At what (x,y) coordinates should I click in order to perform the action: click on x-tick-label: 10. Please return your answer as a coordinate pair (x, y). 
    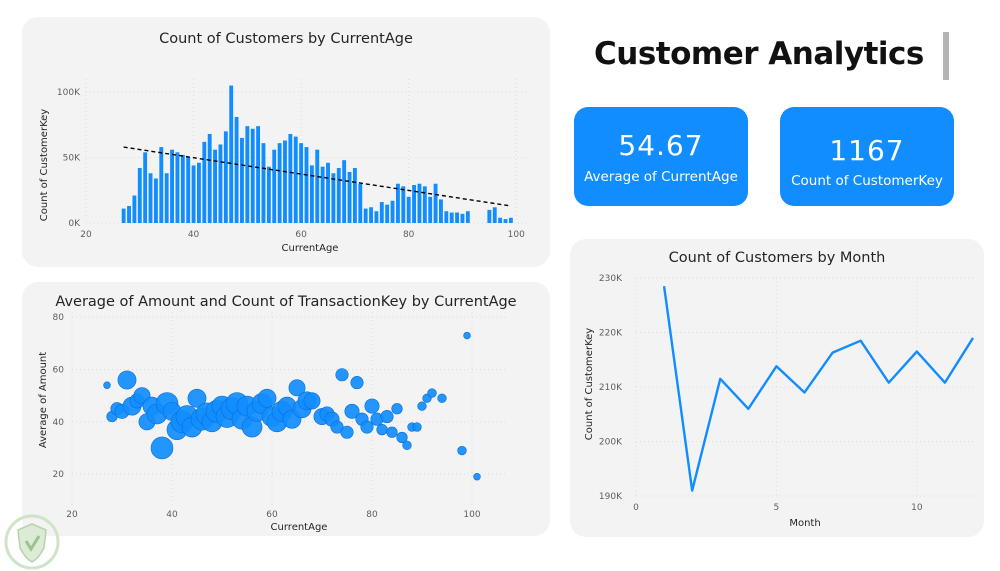
    Looking at the image, I should click on (917, 508).